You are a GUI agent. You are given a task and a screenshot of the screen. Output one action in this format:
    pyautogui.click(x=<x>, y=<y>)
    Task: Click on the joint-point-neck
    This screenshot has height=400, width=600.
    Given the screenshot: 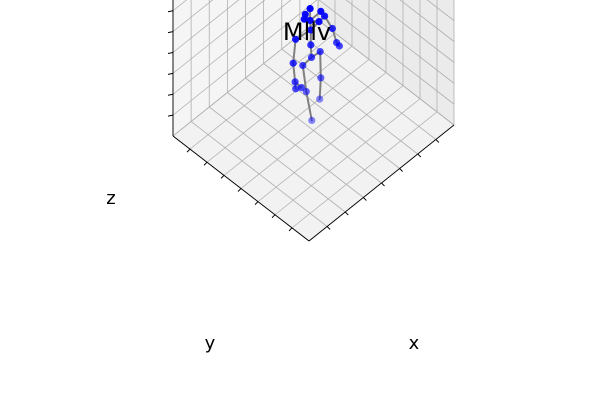 What is the action you would take?
    pyautogui.click(x=310, y=20)
    